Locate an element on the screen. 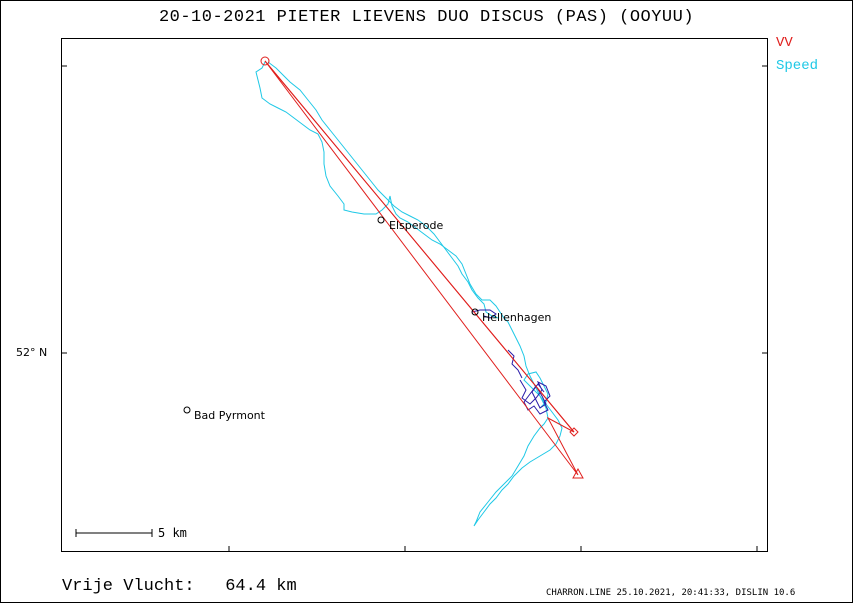 Image resolution: width=853 pixels, height=603 pixels. start-point-marker is located at coordinates (265, 61).